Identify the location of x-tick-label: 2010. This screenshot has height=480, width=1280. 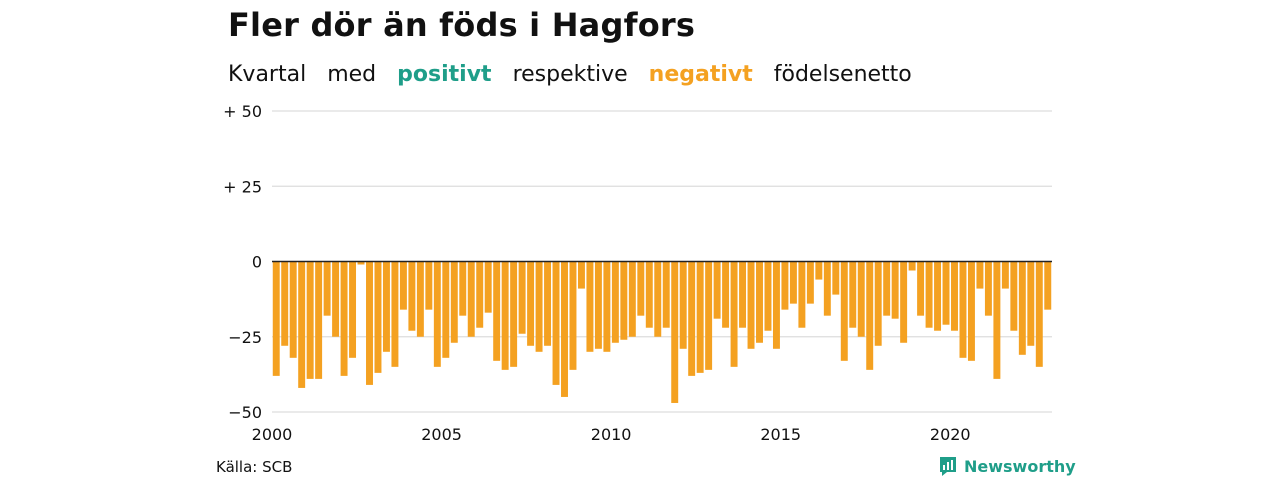
(611, 434).